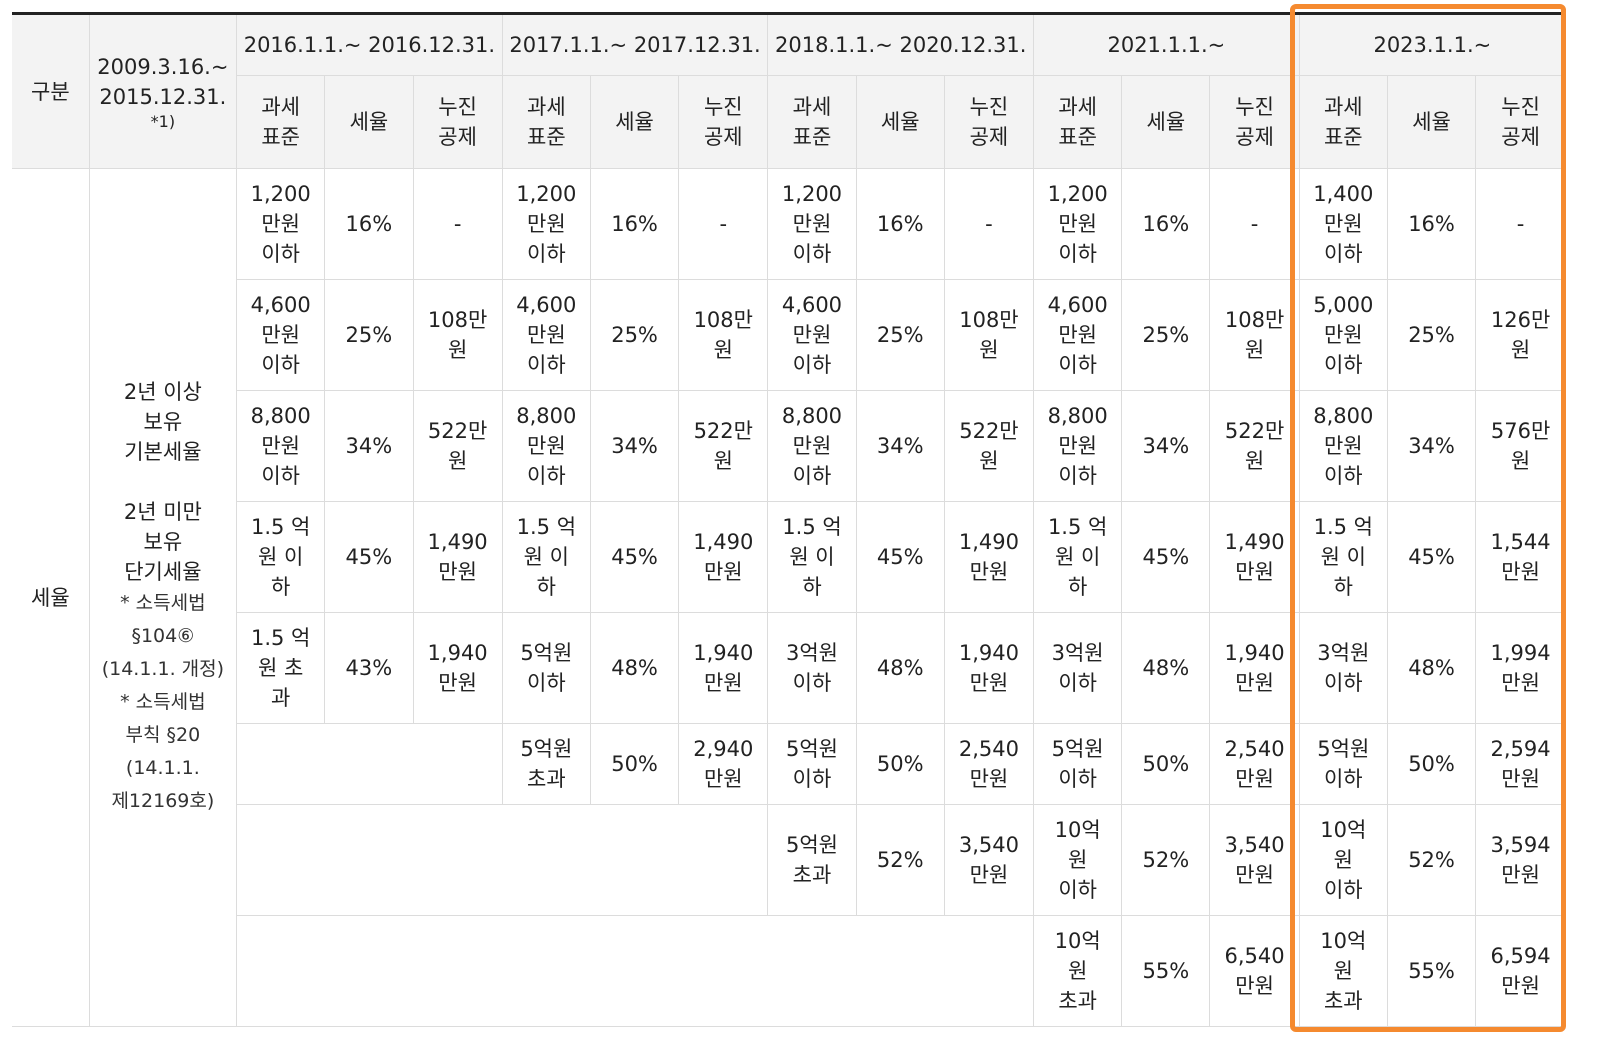 The image size is (1601, 1063). I want to click on cell-tax-base: 1,400 만원 이하, so click(1343, 224).